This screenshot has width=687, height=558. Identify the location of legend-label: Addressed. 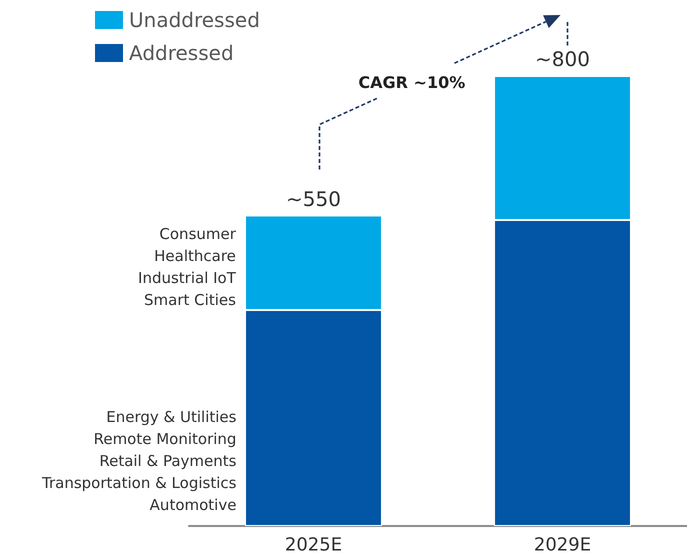
(181, 53).